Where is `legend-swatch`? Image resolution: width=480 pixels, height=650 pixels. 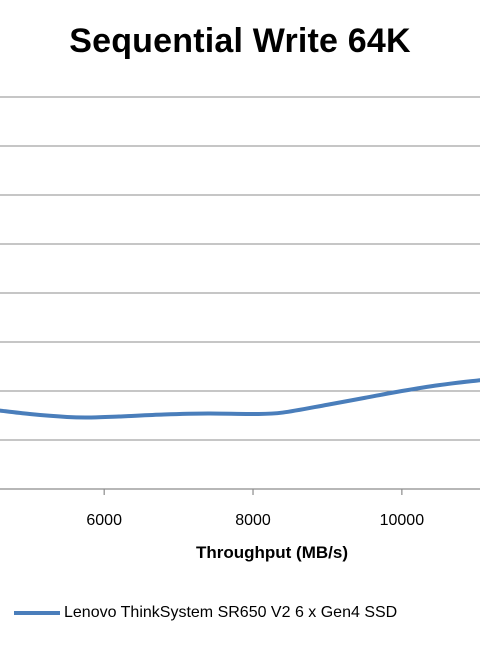 legend-swatch is located at coordinates (37, 613).